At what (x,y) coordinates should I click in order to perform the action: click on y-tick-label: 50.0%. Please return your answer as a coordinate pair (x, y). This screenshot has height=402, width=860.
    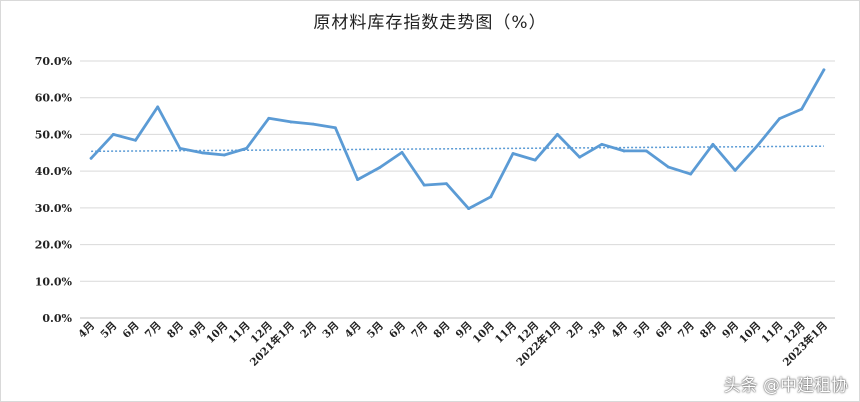
    Looking at the image, I should click on (54, 134).